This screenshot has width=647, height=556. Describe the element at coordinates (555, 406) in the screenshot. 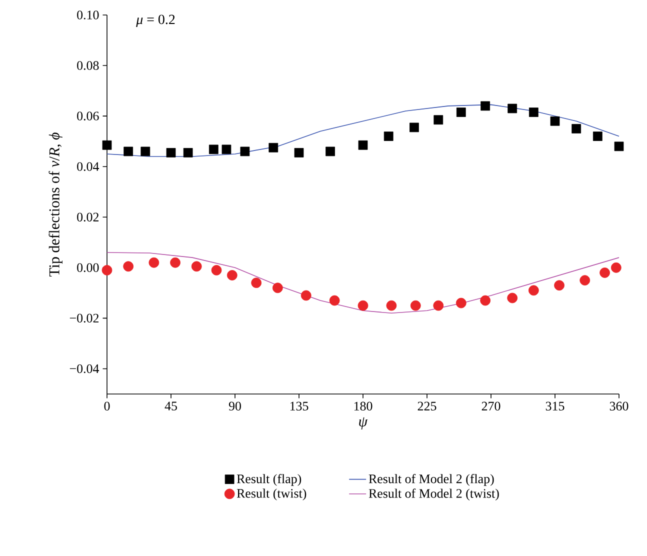

I see `x-tick-label: 315` at that location.